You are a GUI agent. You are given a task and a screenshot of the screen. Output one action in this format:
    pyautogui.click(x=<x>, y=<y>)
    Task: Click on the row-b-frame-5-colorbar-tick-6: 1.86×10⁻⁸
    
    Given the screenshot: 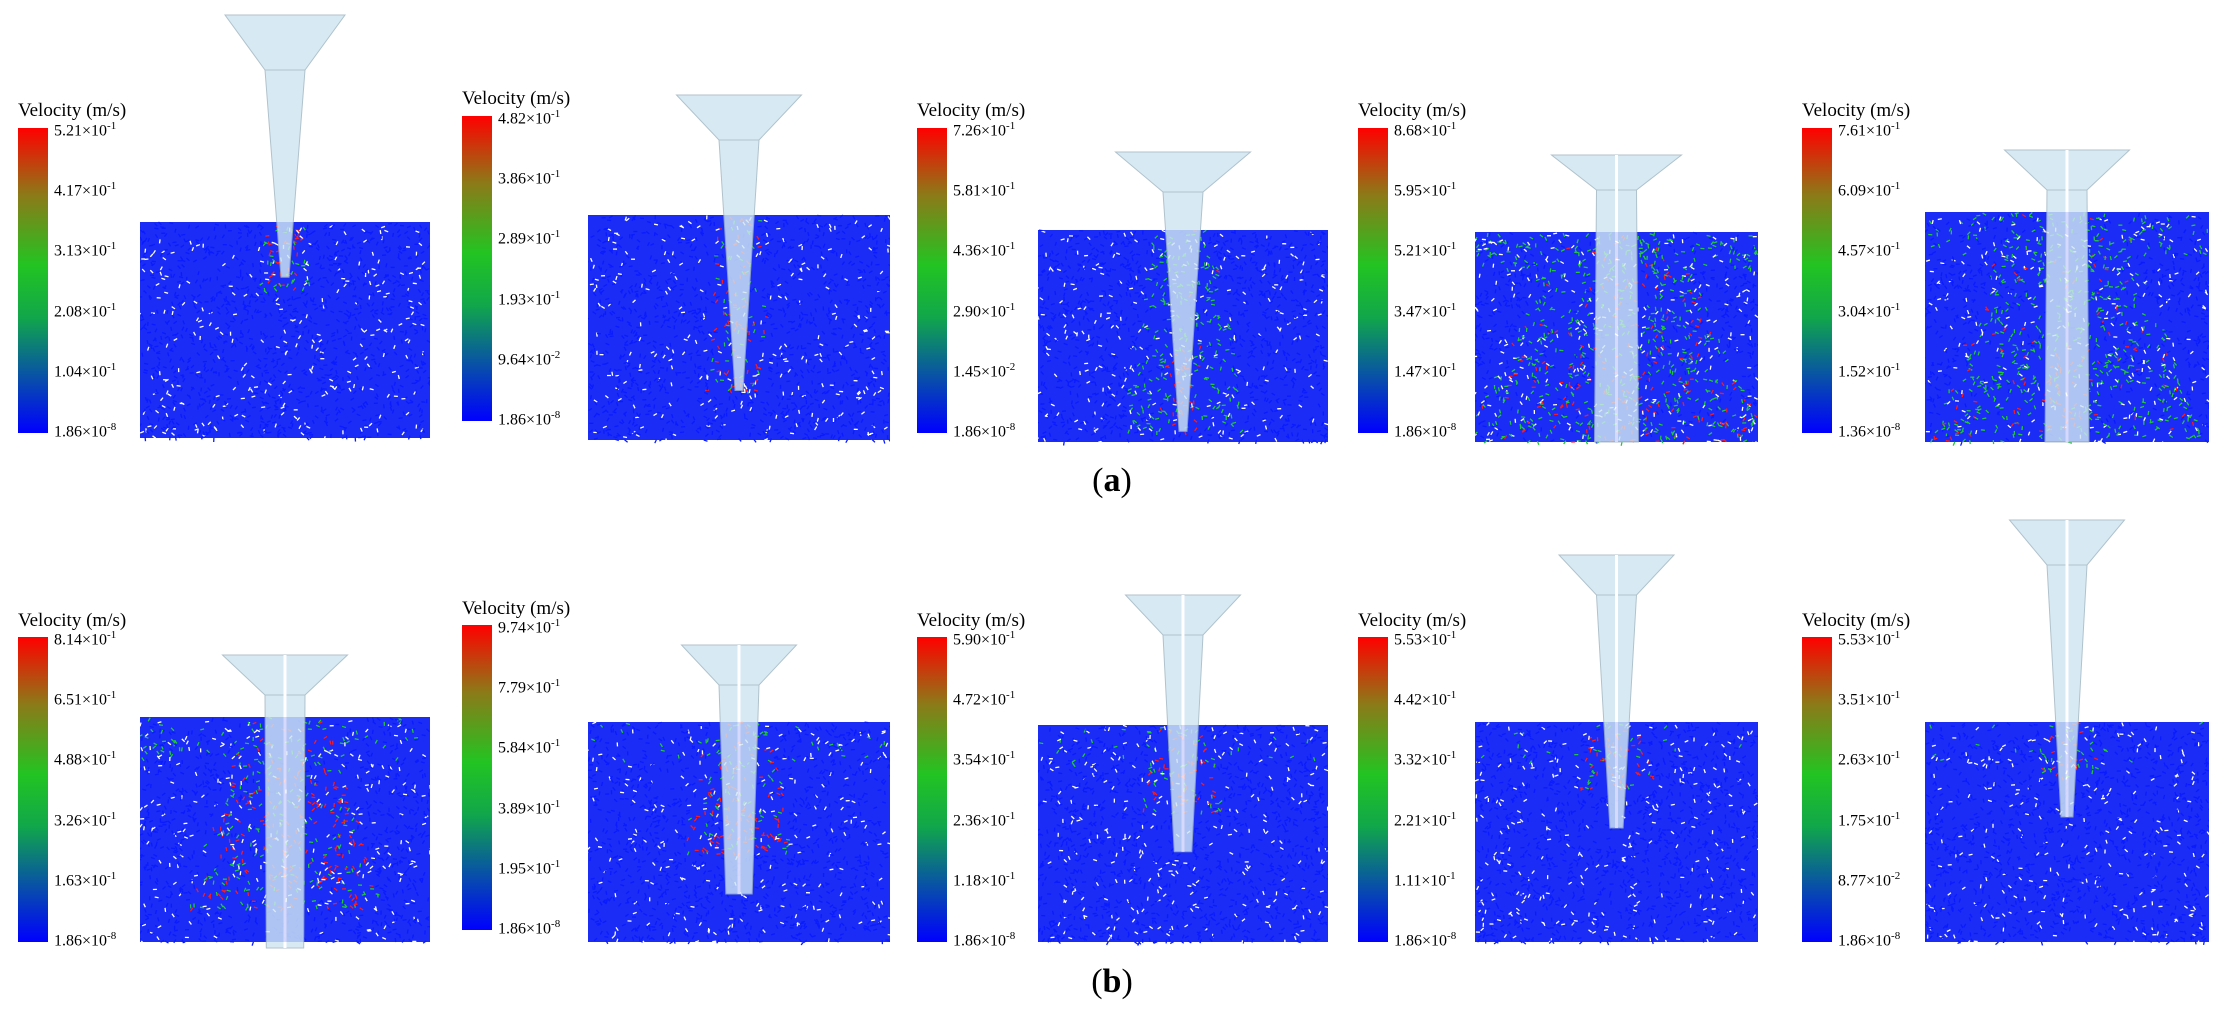 What is the action you would take?
    pyautogui.click(x=1869, y=940)
    